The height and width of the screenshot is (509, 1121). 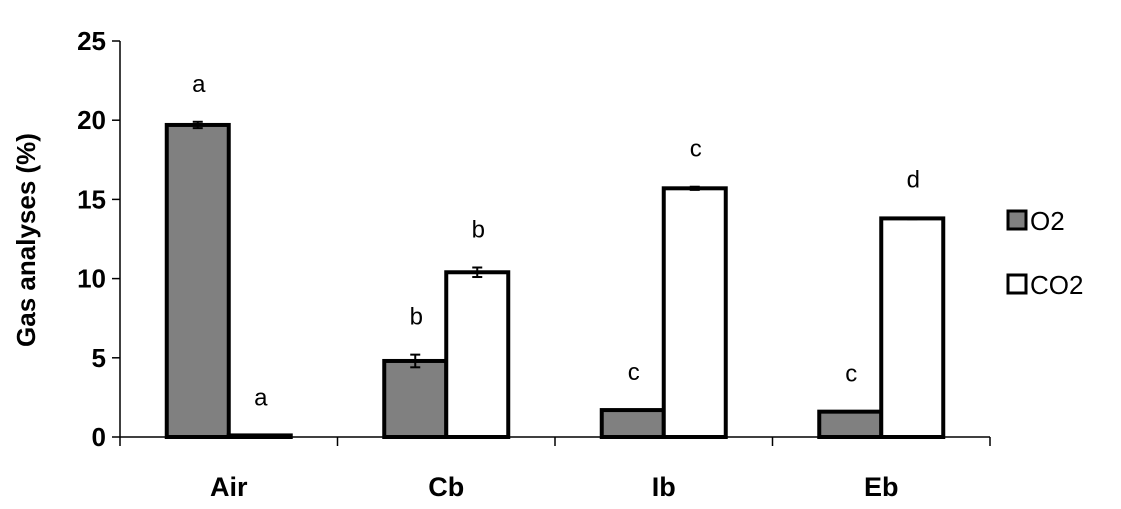 What do you see at coordinates (1047, 221) in the screenshot?
I see `legend-label-o2: O2` at bounding box center [1047, 221].